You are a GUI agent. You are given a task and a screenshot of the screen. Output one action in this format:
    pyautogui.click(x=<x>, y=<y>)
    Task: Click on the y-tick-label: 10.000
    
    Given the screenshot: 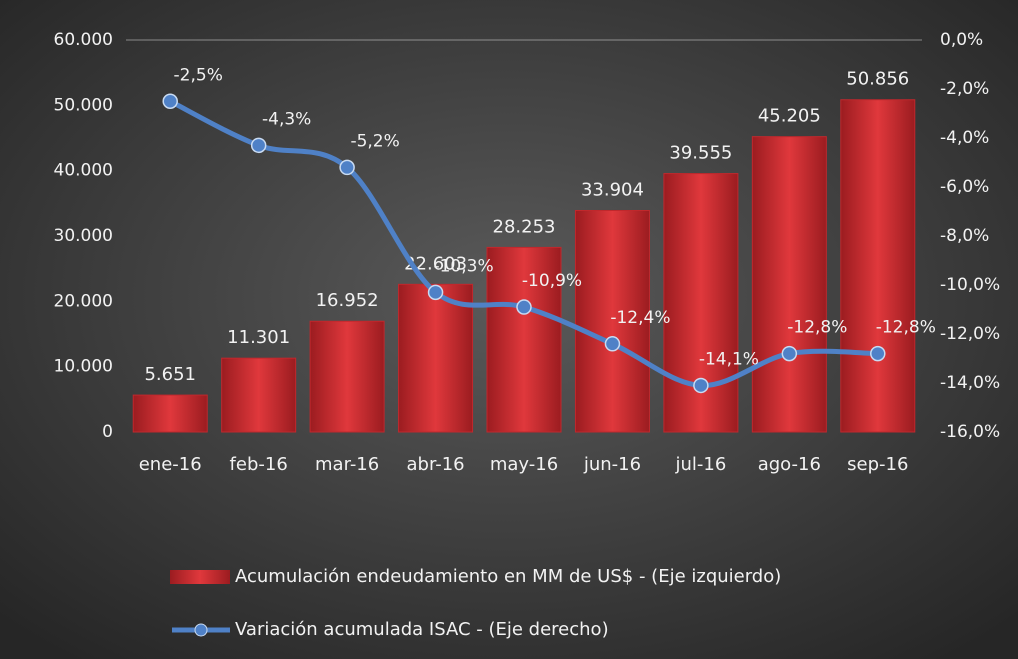 What is the action you would take?
    pyautogui.click(x=83, y=367)
    